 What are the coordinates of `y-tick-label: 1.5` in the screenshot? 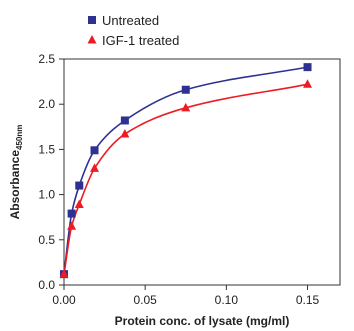 It's located at (46, 149).